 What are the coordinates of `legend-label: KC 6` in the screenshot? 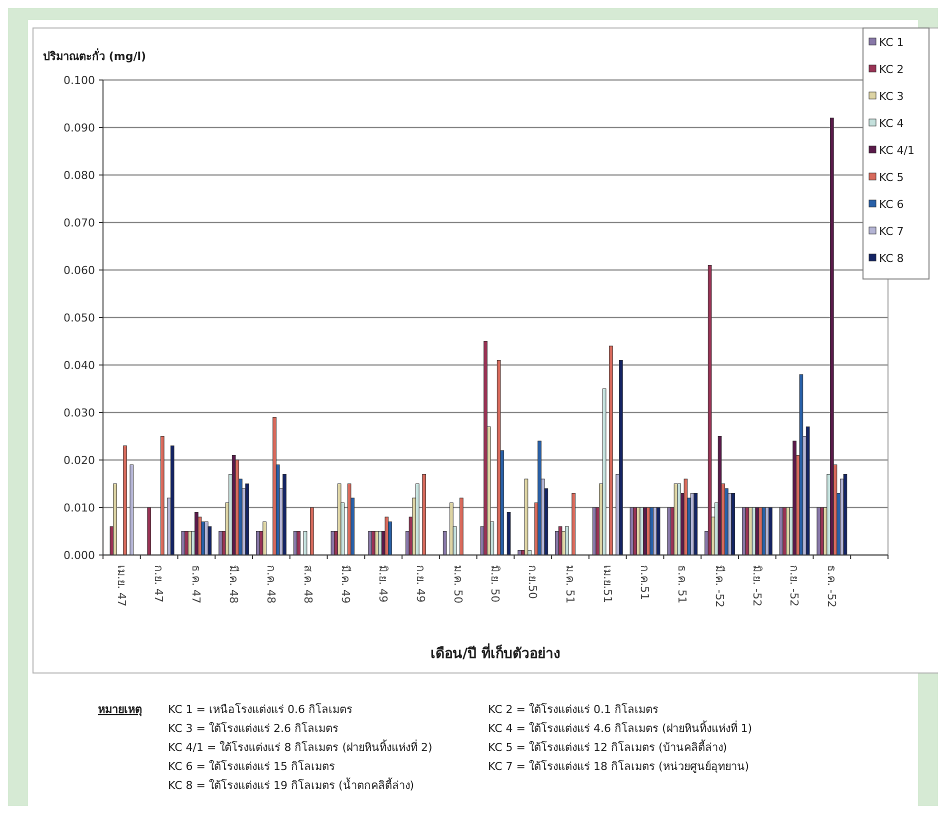 It's located at (891, 204).